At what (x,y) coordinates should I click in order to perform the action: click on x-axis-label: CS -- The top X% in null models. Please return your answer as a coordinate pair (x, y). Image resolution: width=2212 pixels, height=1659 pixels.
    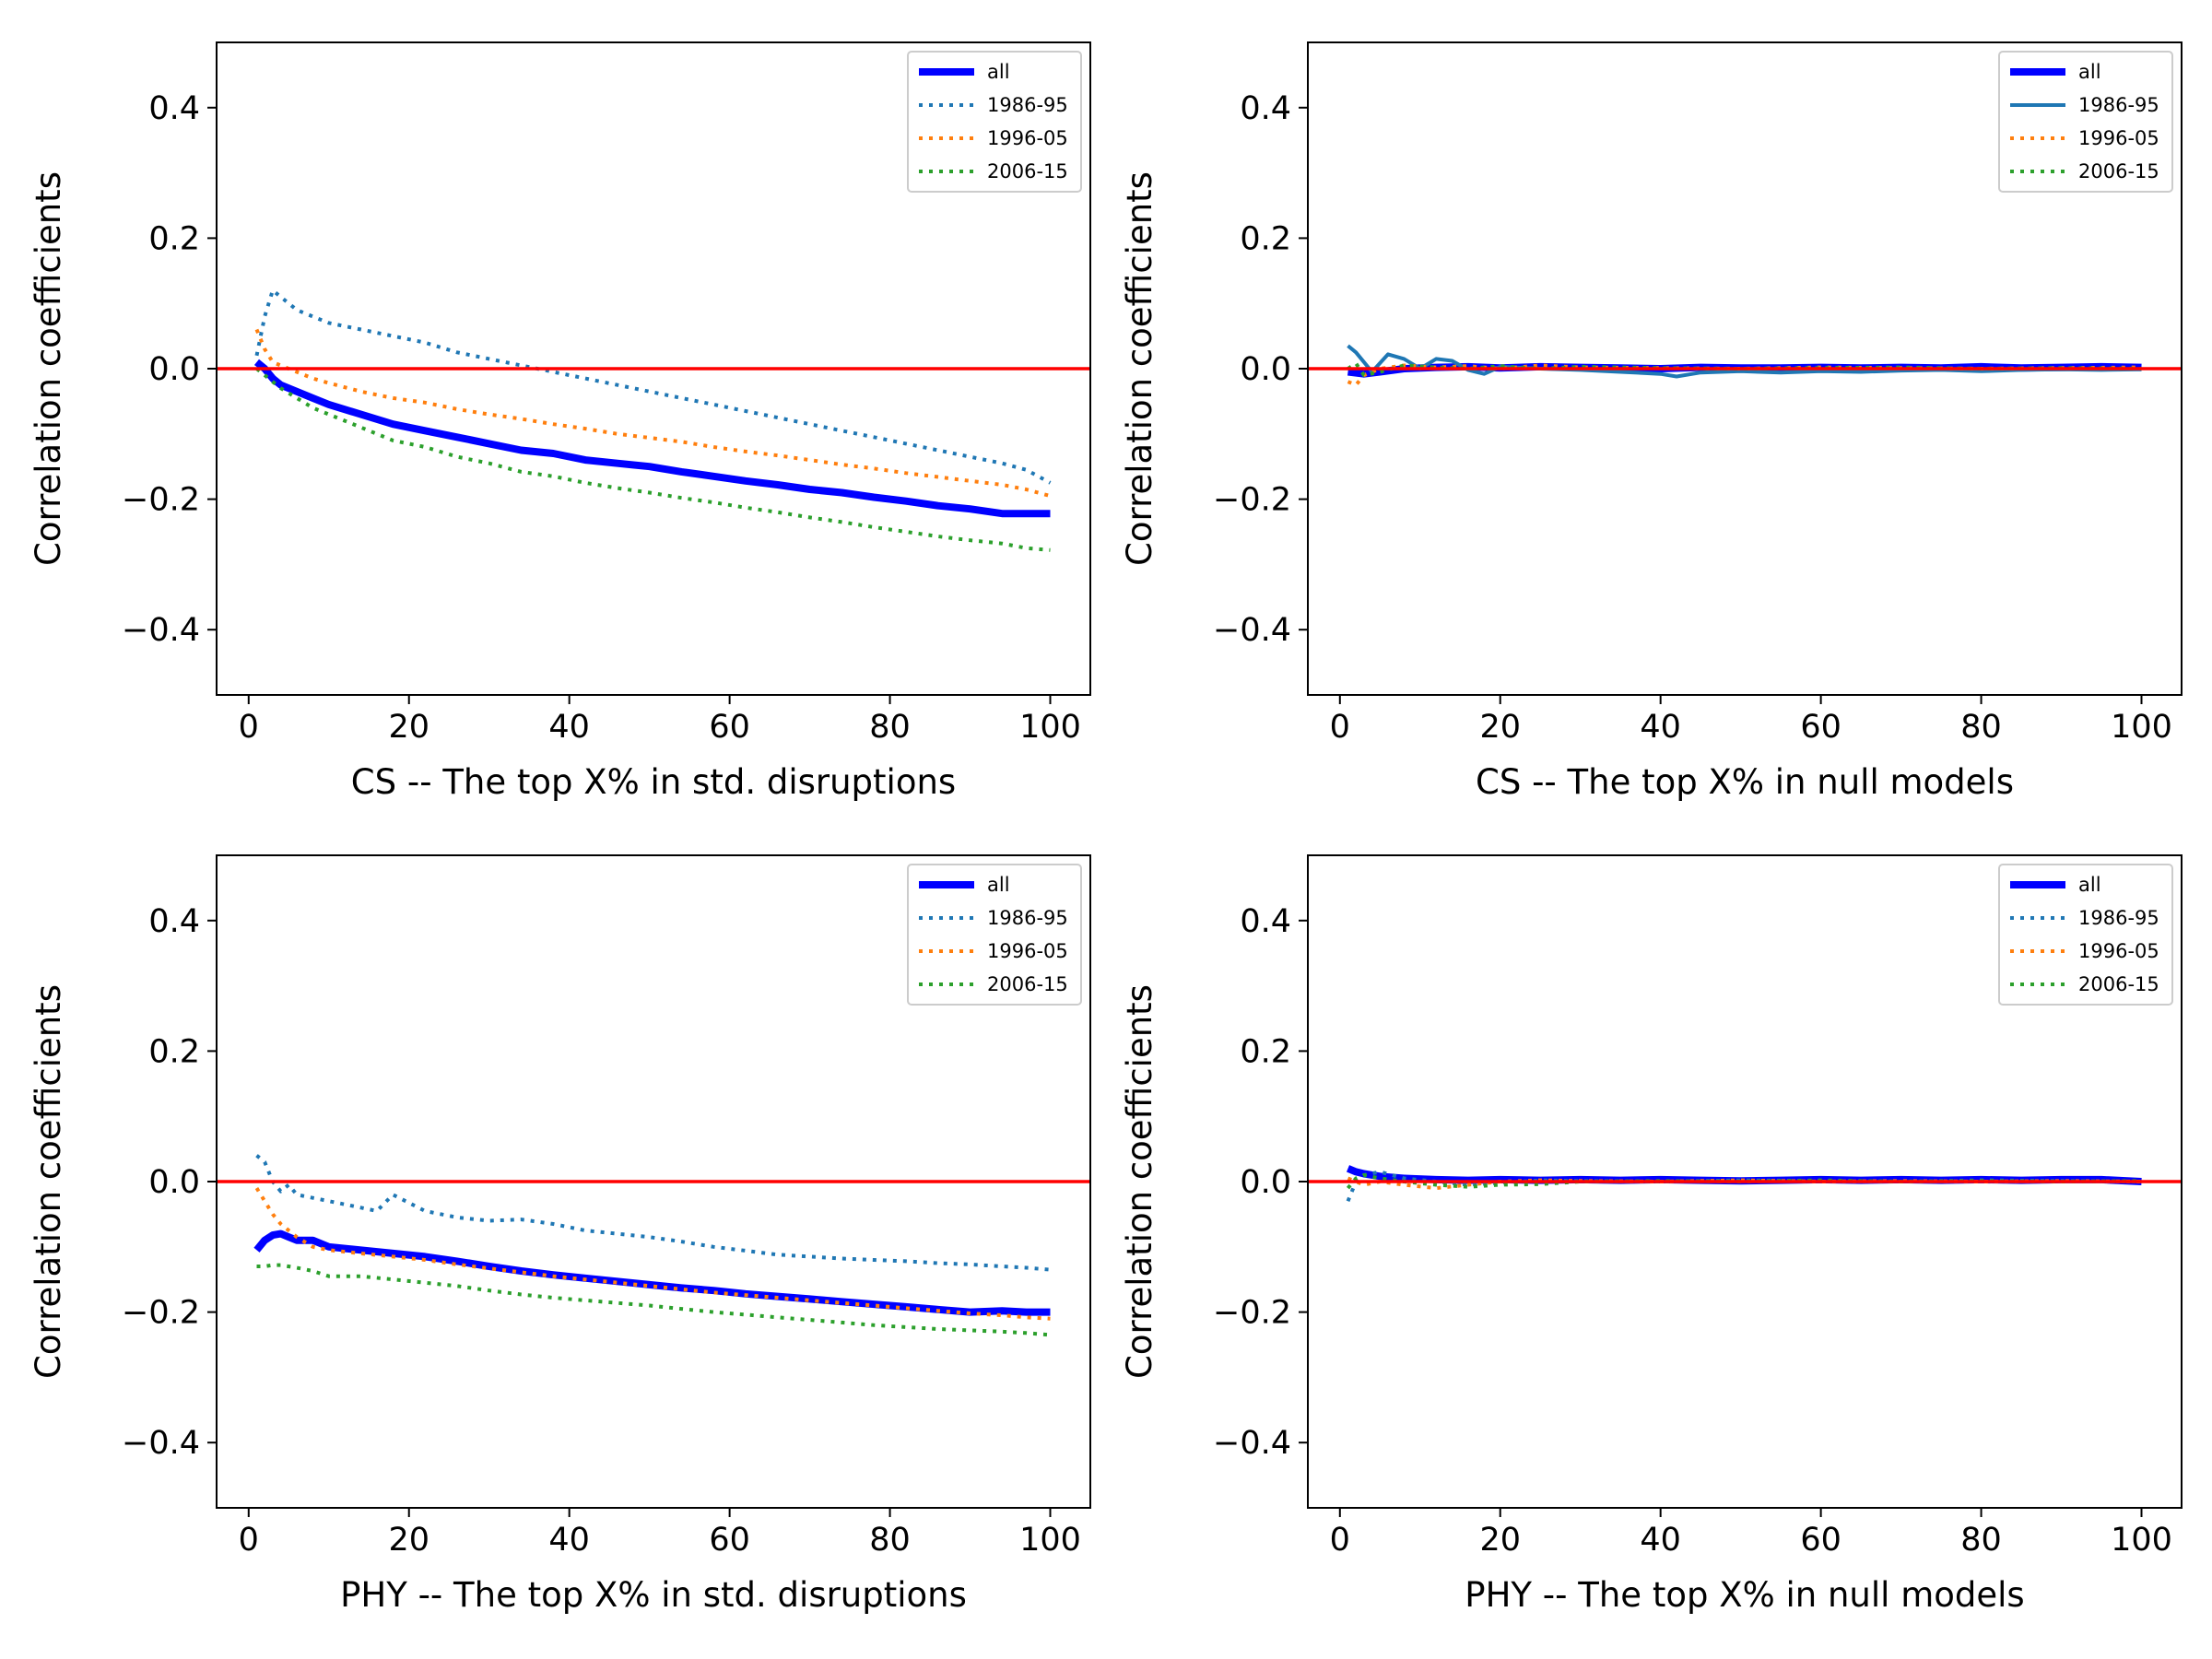
    Looking at the image, I should click on (1745, 782).